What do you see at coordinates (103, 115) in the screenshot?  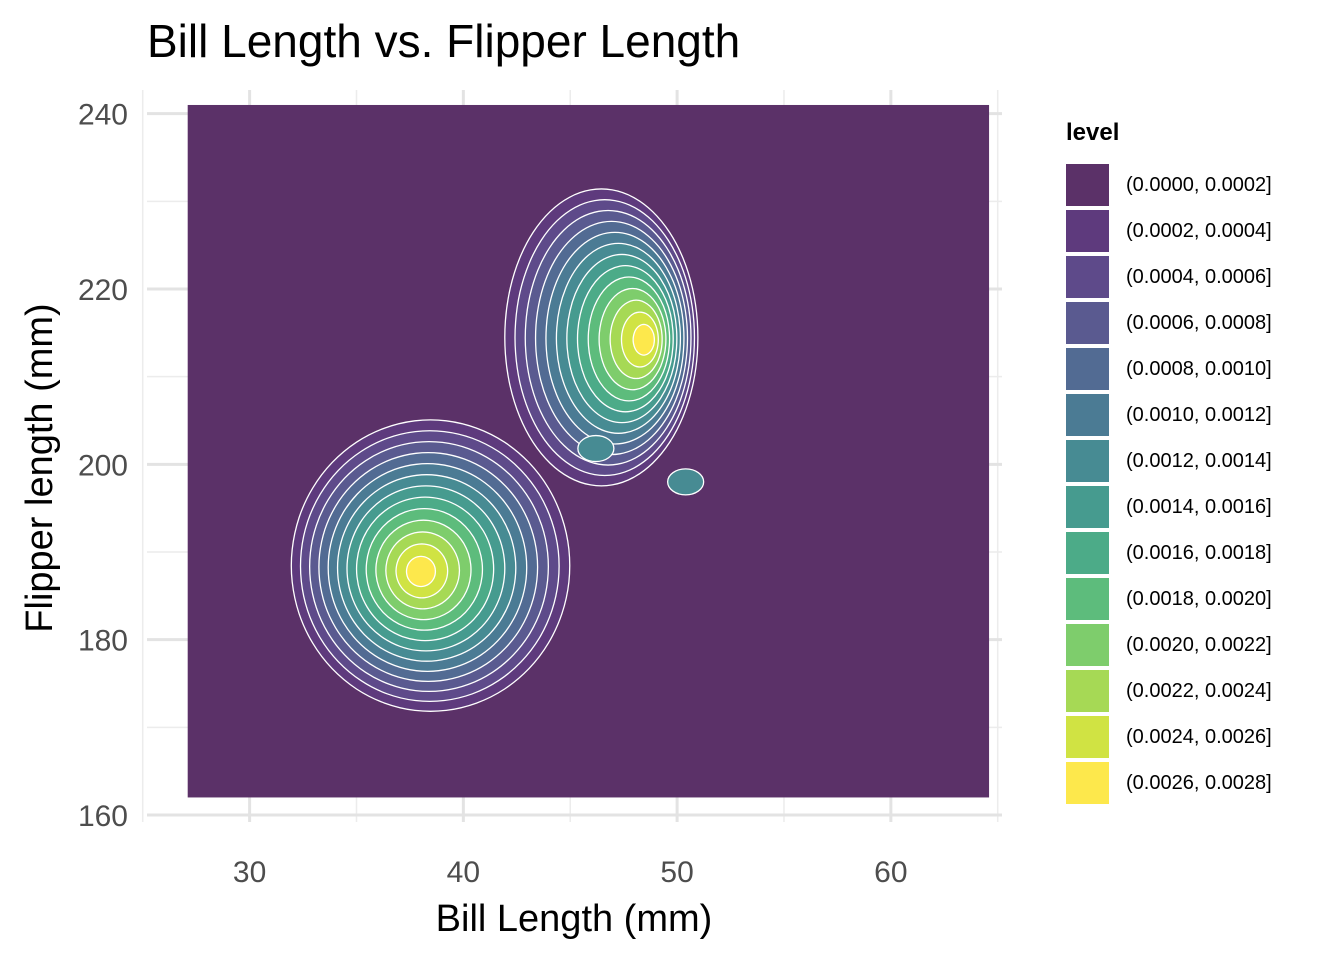 I see `y-tick-label: 240` at bounding box center [103, 115].